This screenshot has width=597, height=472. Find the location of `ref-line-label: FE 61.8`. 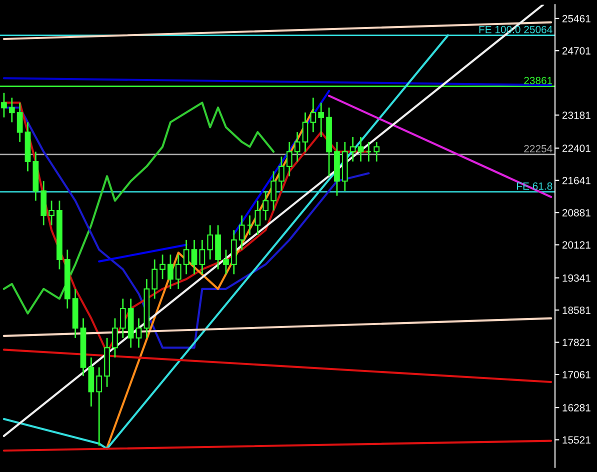

ref-line-label: FE 61.8 is located at coordinates (534, 186).